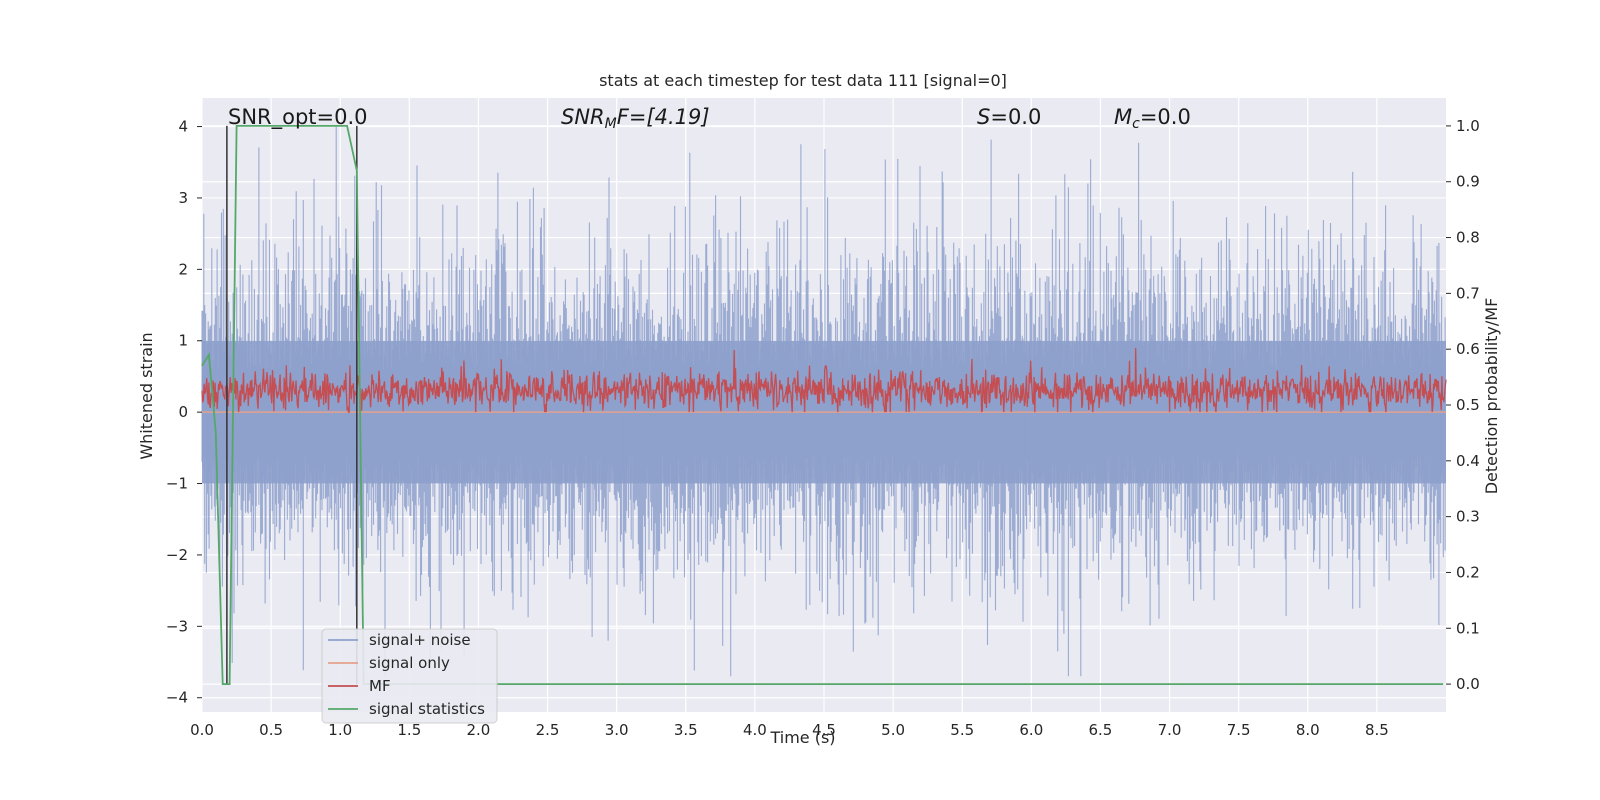 Image resolution: width=1600 pixels, height=800 pixels. What do you see at coordinates (548, 730) in the screenshot?
I see `x-tick-label: 2.5` at bounding box center [548, 730].